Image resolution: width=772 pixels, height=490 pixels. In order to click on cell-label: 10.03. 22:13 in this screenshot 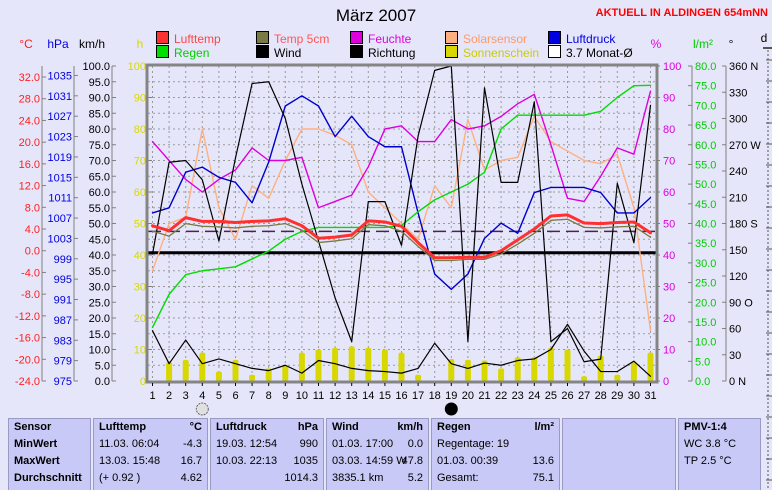, I will do `click(247, 461)`.